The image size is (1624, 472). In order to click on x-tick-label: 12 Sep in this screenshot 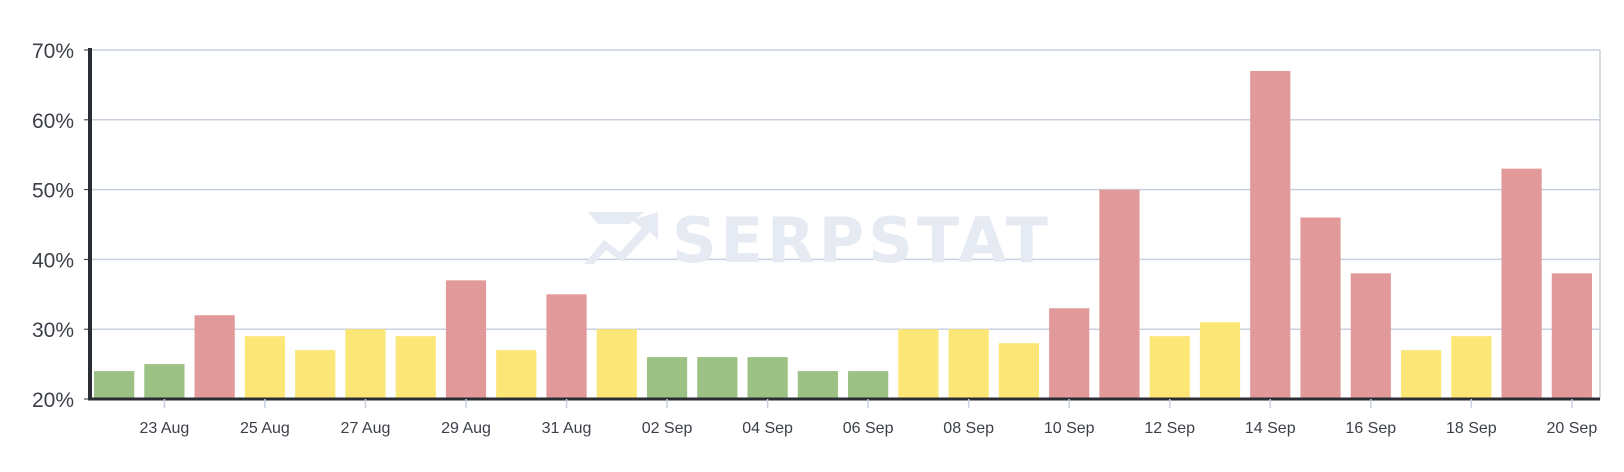, I will do `click(1169, 428)`.